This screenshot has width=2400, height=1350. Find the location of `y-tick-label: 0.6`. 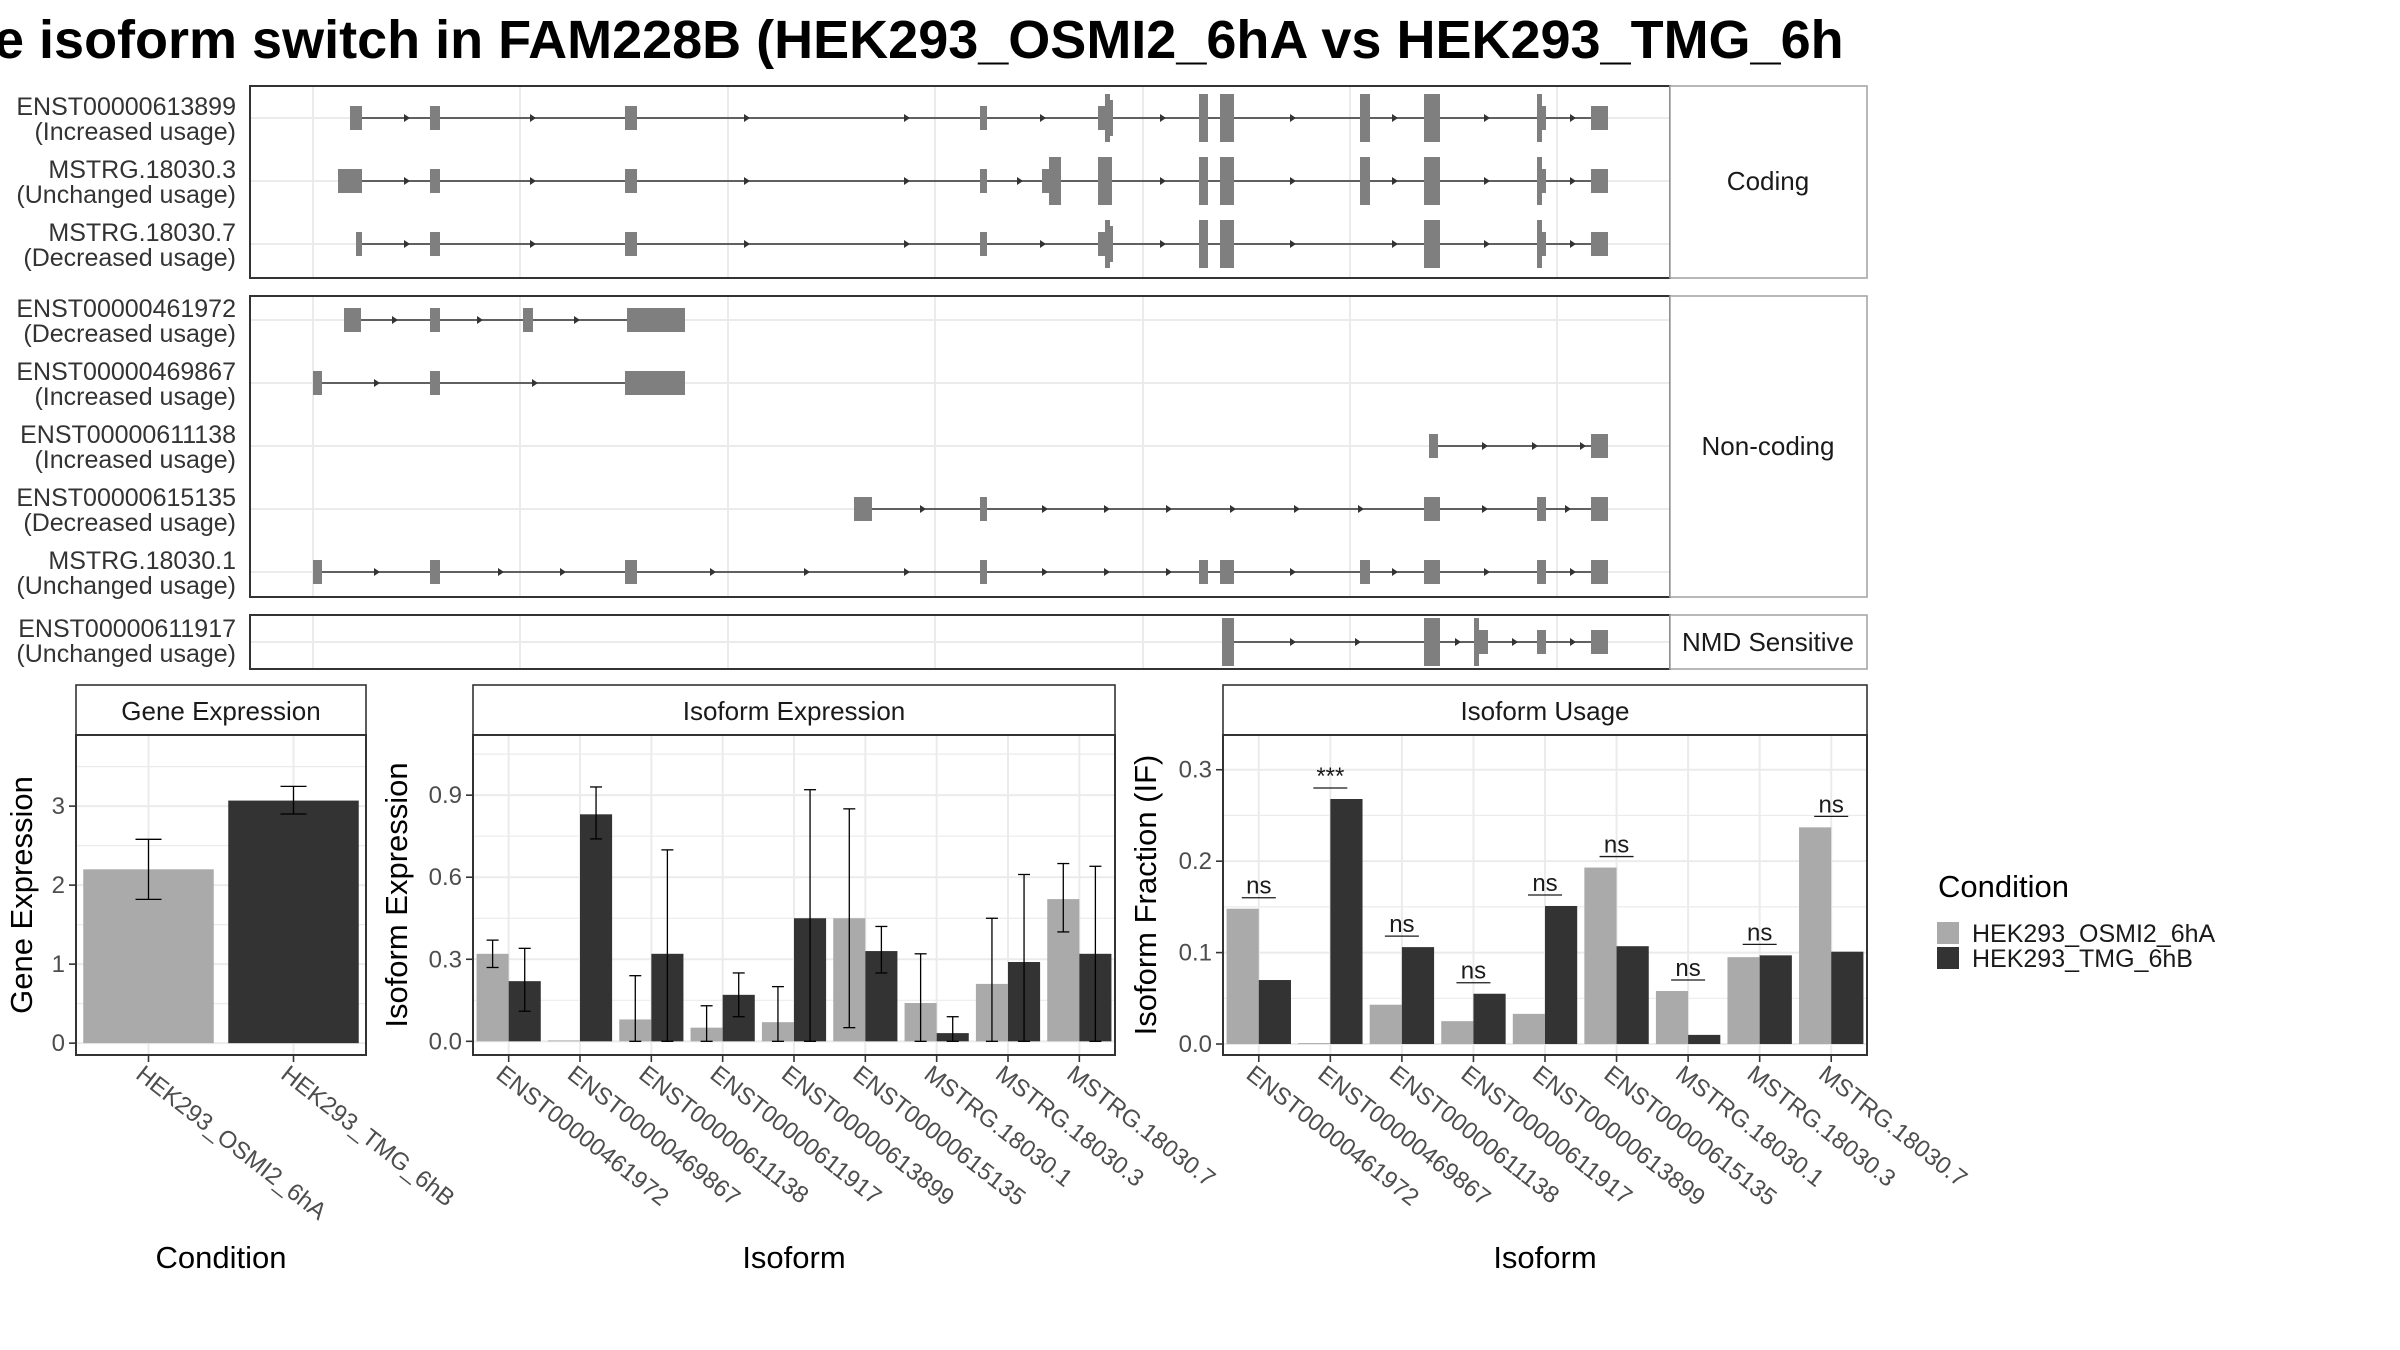

y-tick-label: 0.6 is located at coordinates (445, 877).